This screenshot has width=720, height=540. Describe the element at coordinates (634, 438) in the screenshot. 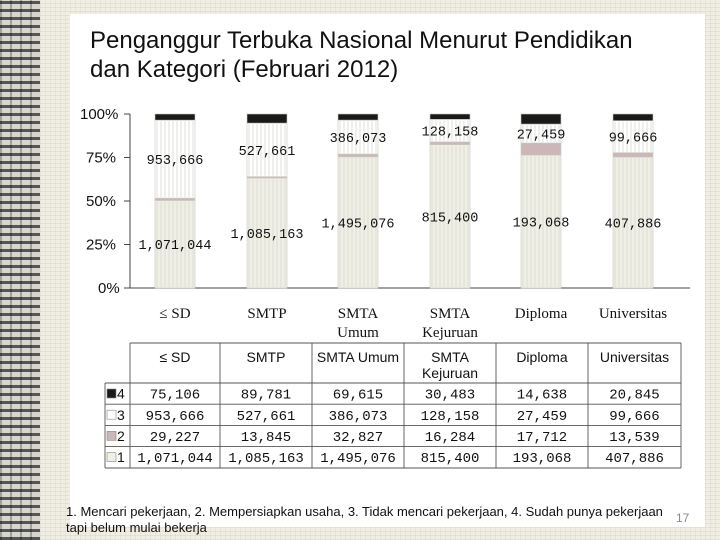

I see `table-value-cell: 13,539` at that location.